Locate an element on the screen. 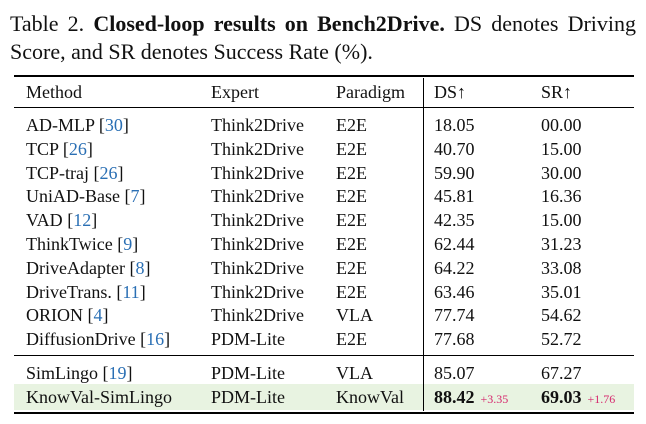 This screenshot has width=646, height=424. header-method: Method is located at coordinates (54, 92).